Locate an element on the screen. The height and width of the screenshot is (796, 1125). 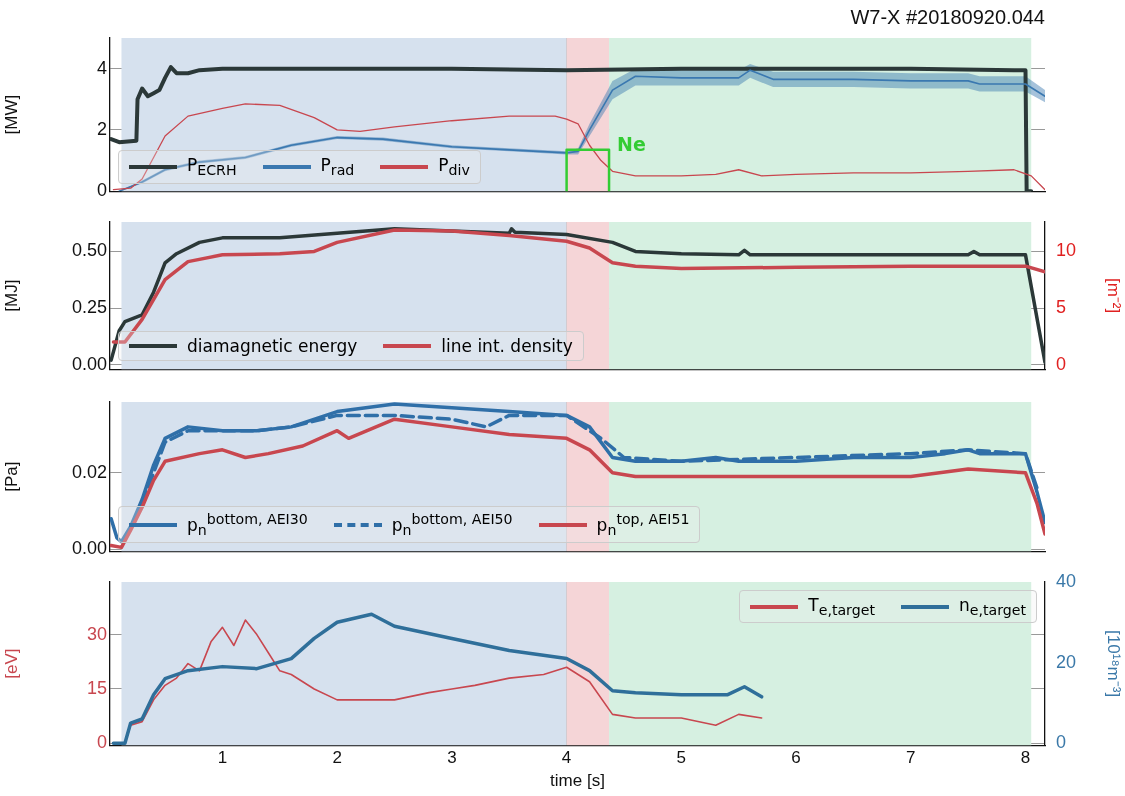
x-tick-label: 6 is located at coordinates (796, 758).